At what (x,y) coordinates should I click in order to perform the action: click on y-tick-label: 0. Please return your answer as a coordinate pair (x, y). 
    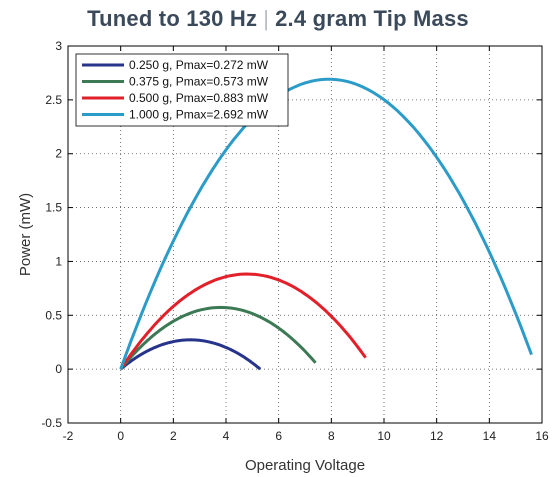
    Looking at the image, I should click on (58, 369).